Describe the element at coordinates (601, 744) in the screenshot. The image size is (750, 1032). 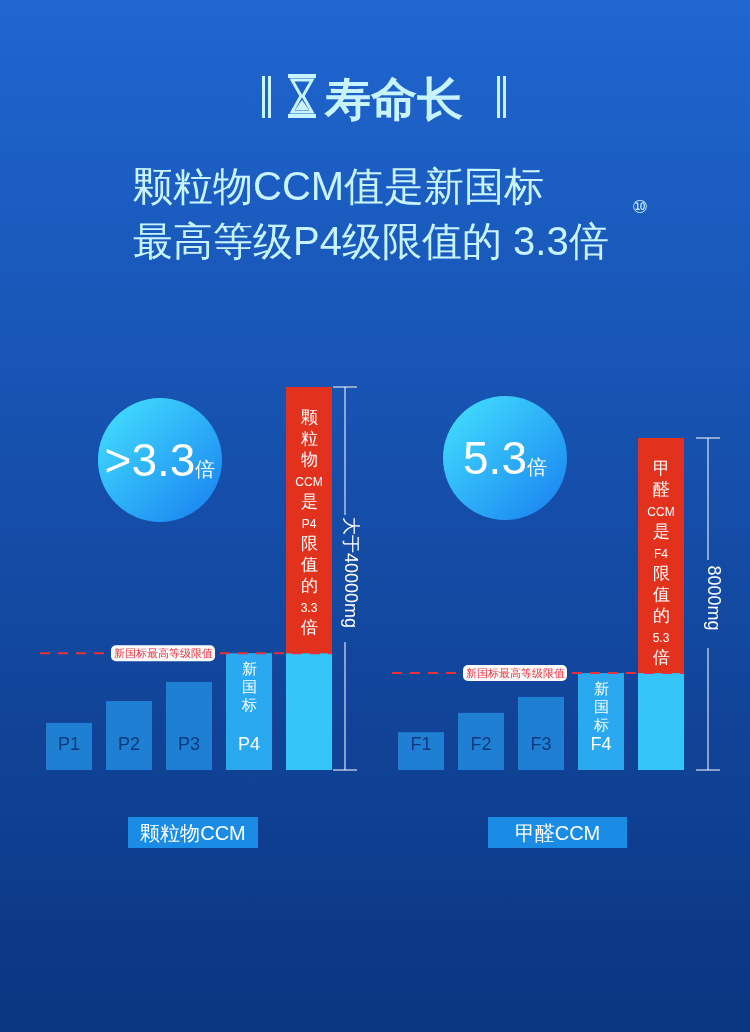
I see `x-tick-label: F4` at that location.